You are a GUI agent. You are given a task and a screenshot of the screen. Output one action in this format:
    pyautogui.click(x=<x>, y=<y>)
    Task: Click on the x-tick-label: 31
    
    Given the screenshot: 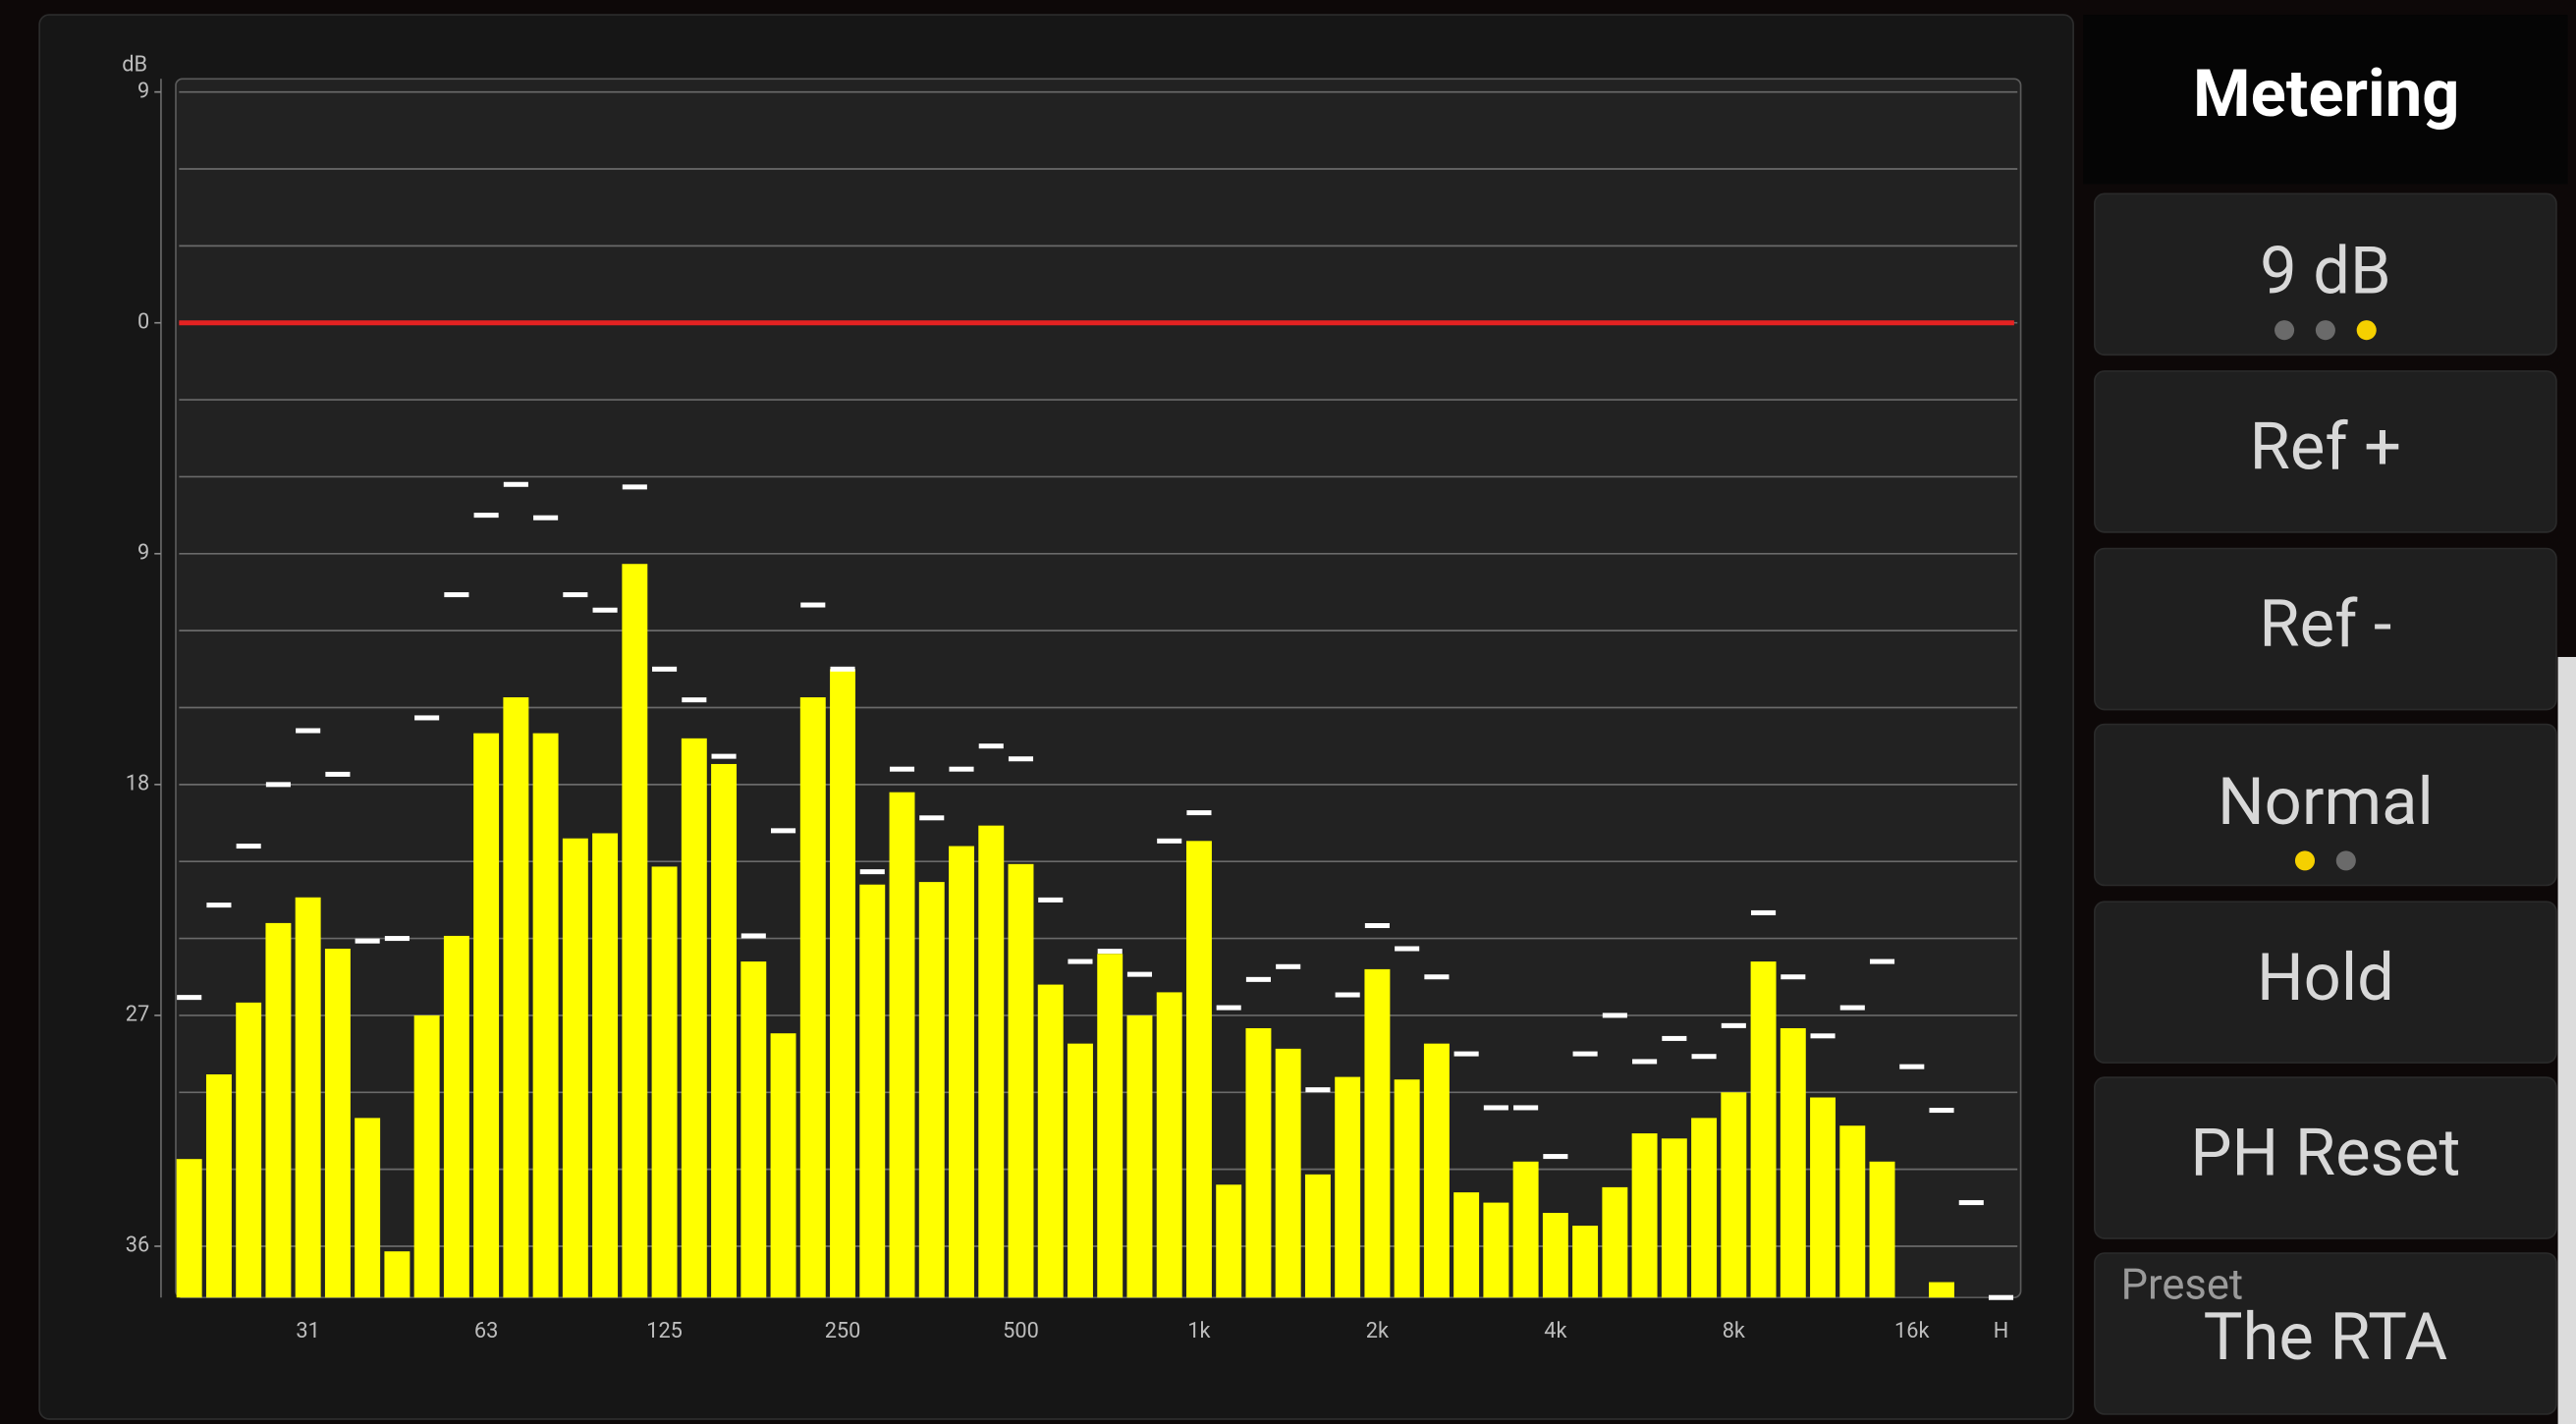 What is the action you would take?
    pyautogui.click(x=307, y=1331)
    